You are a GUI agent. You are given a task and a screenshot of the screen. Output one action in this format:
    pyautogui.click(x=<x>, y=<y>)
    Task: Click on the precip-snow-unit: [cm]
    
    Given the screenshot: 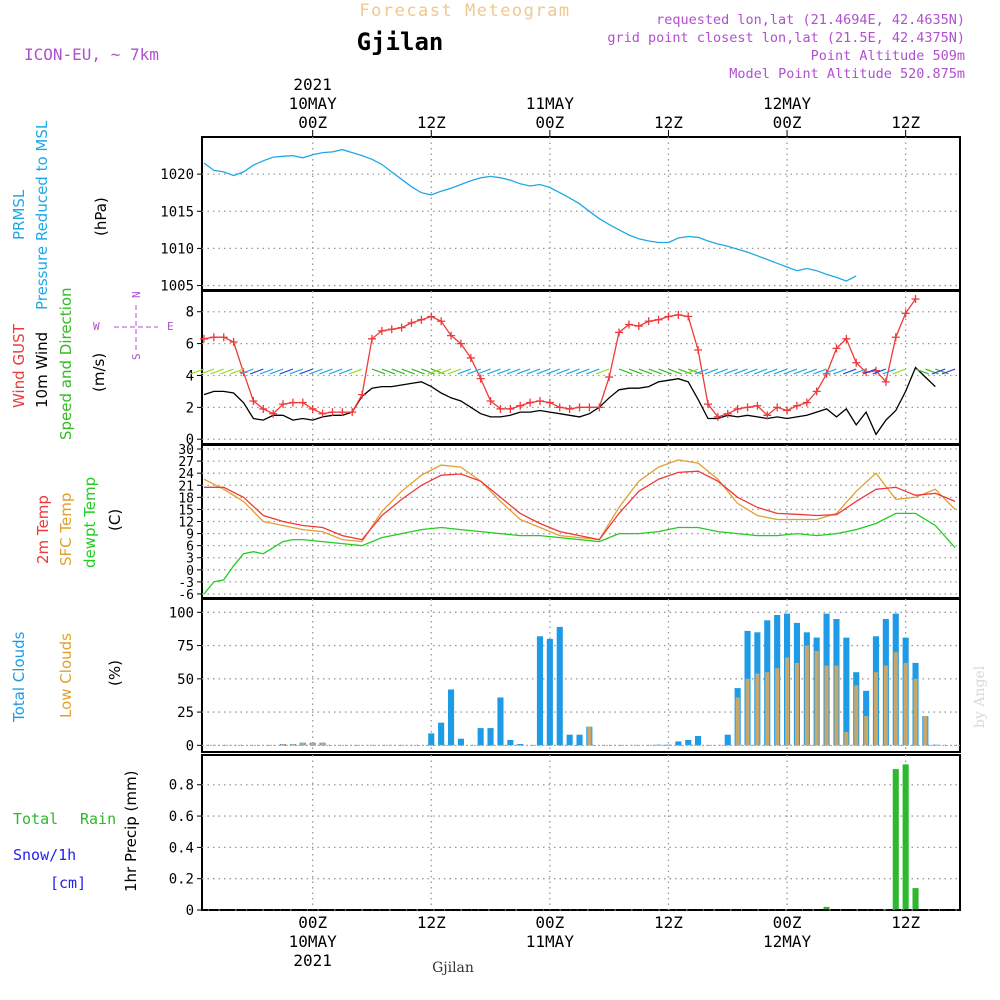 What is the action you would take?
    pyautogui.click(x=68, y=883)
    